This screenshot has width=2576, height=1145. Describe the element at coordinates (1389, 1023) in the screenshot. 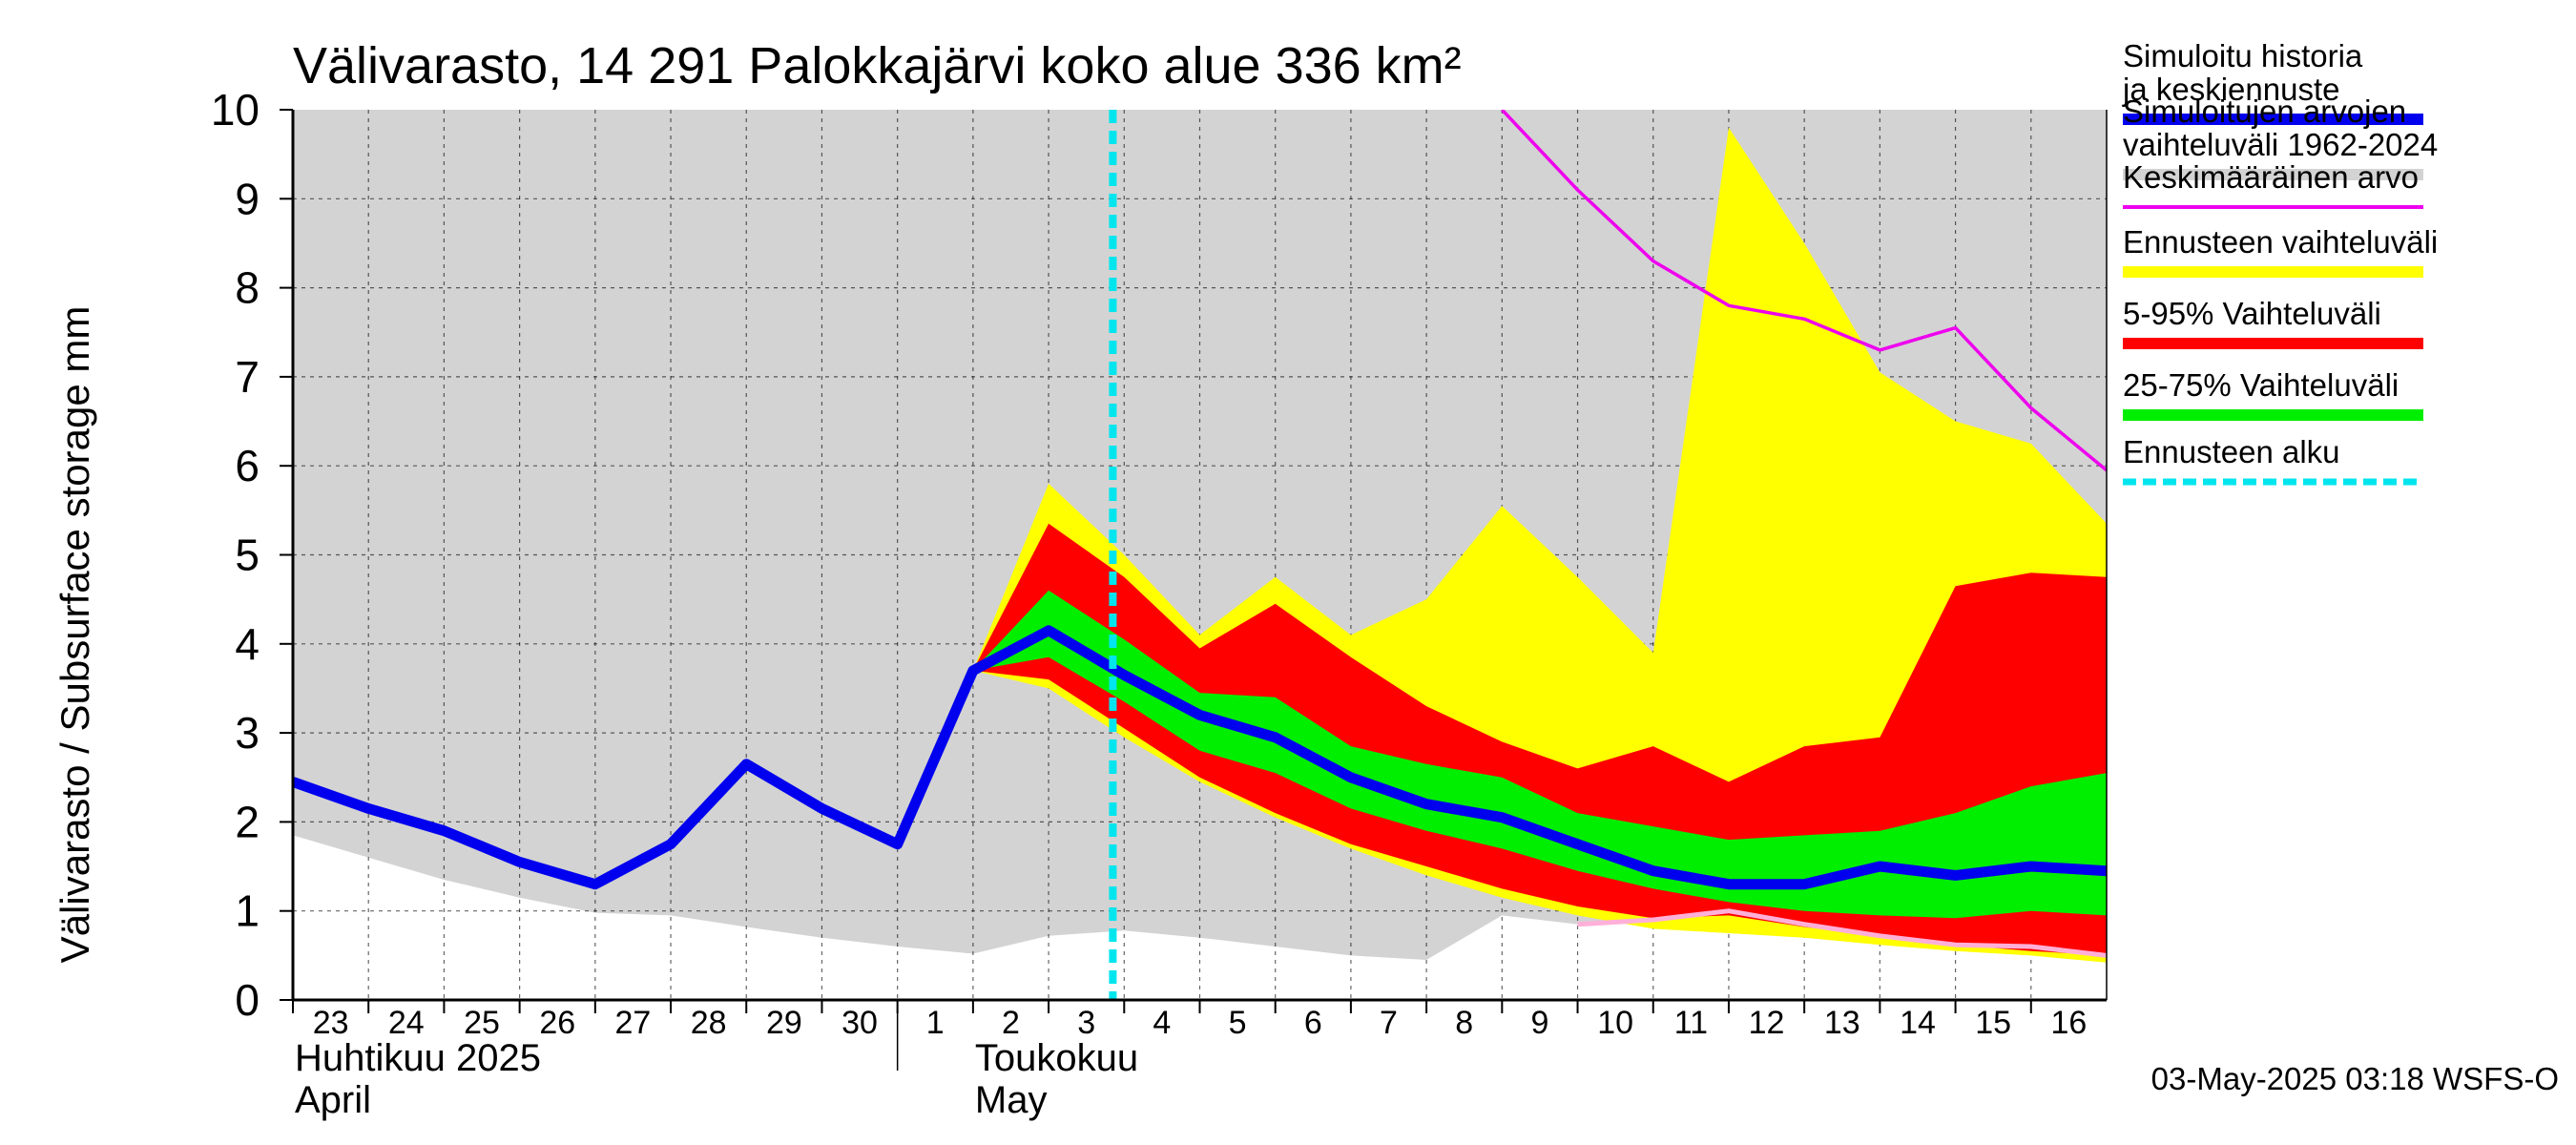

I see `x-tick-label: 7` at that location.